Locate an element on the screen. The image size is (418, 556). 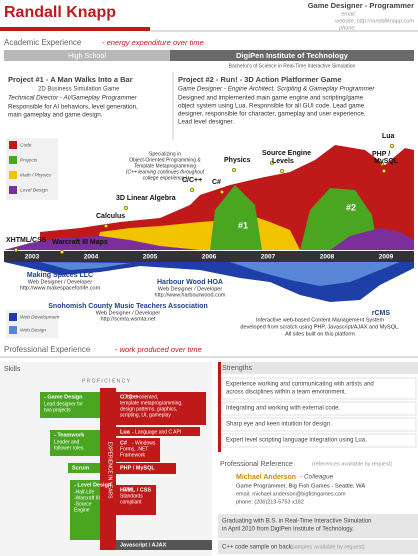
chart-label: Calculus is located at coordinates (110, 216).